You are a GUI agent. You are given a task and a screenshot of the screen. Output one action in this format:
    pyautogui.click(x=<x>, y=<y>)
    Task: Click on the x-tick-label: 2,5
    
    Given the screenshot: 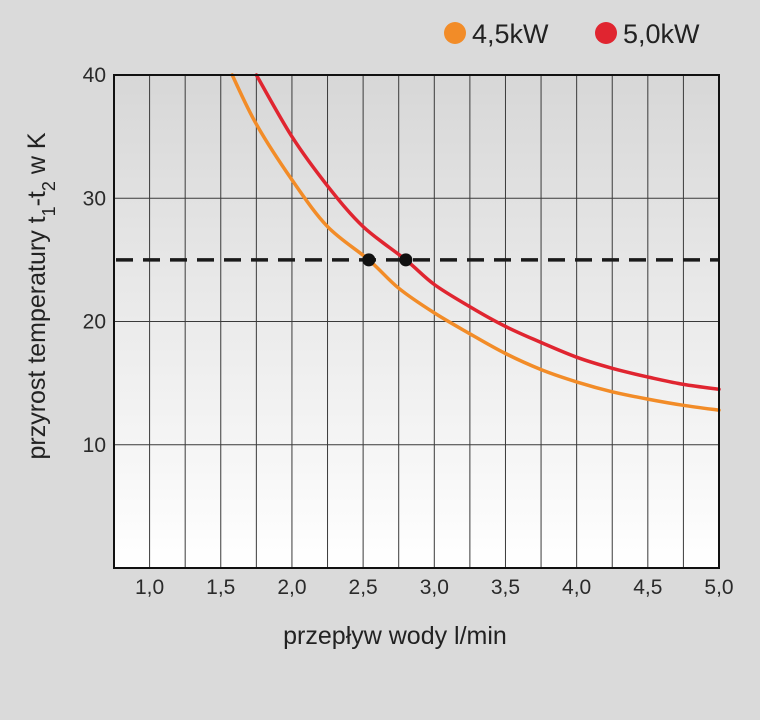 What is the action you would take?
    pyautogui.click(x=363, y=587)
    